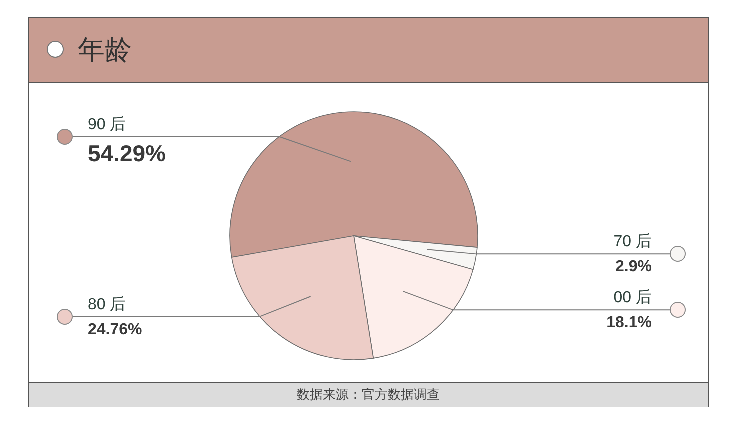  I want to click on data-label: 18.1%, so click(629, 323).